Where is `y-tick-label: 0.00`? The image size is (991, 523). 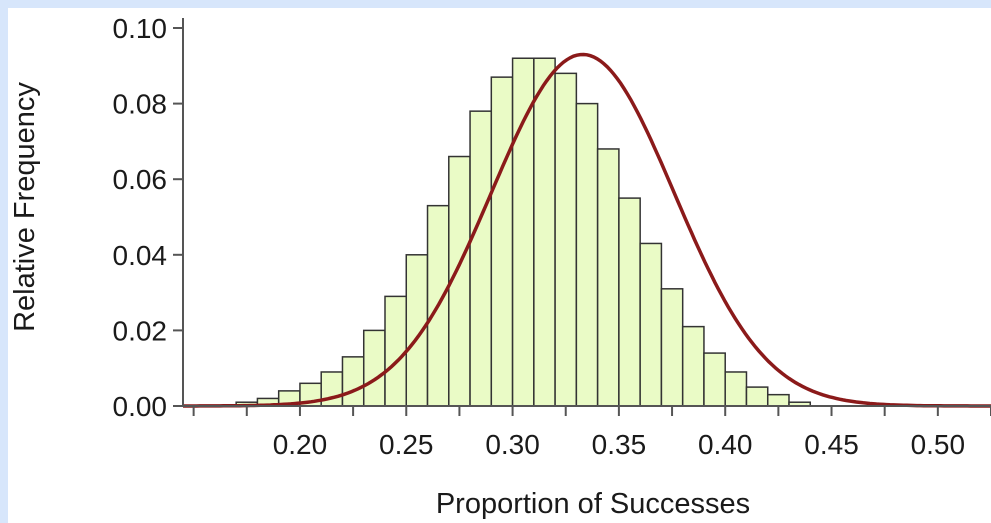
y-tick-label: 0.00 is located at coordinates (140, 406).